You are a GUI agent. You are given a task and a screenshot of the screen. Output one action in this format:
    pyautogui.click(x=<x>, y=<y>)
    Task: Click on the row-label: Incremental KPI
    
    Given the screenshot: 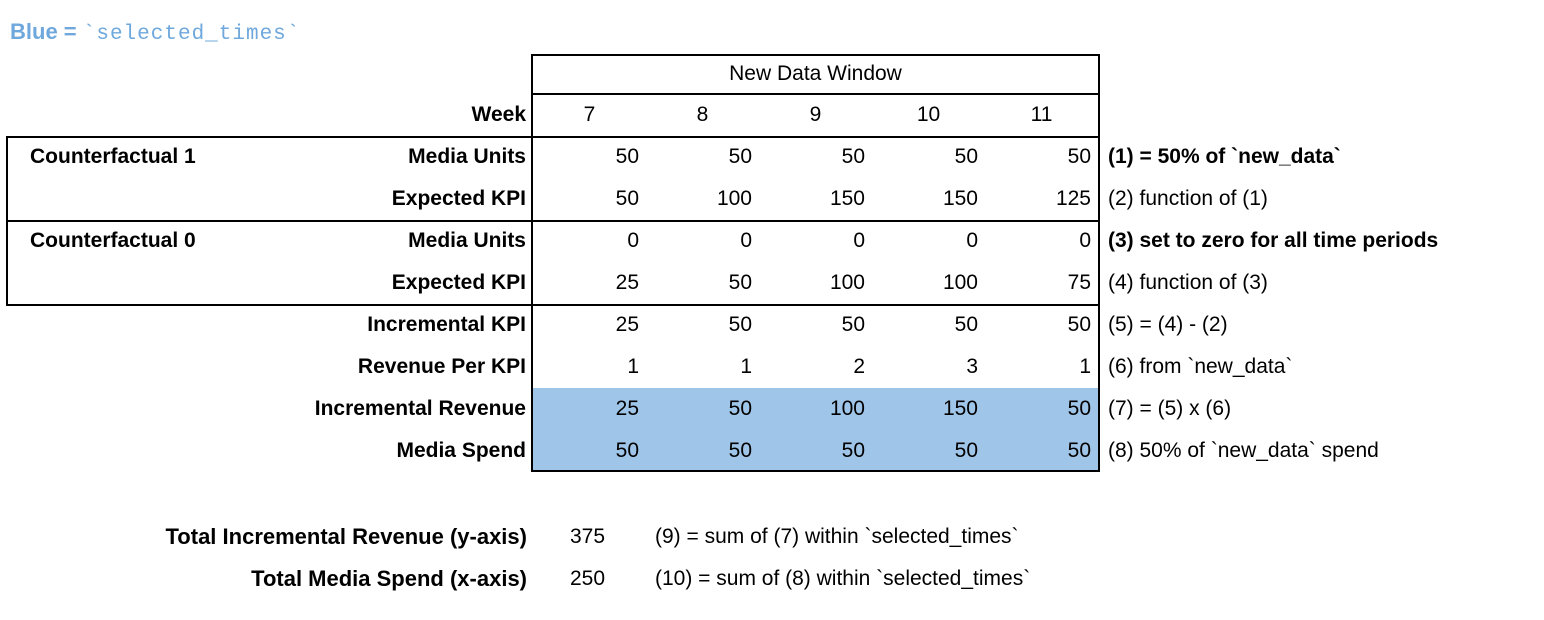 What is the action you would take?
    pyautogui.click(x=446, y=324)
    